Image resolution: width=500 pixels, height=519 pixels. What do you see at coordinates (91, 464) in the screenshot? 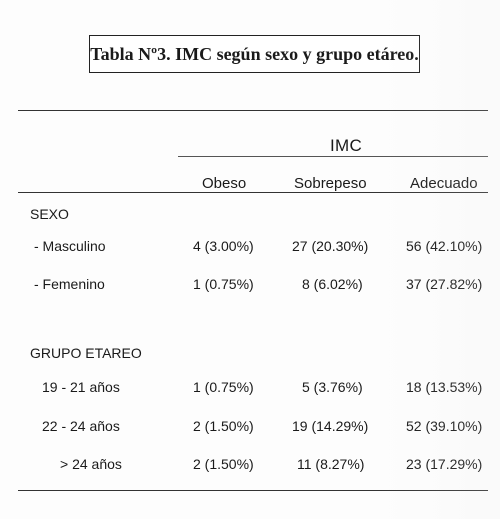
I see `row-label-gt-24: > 24 años` at bounding box center [91, 464].